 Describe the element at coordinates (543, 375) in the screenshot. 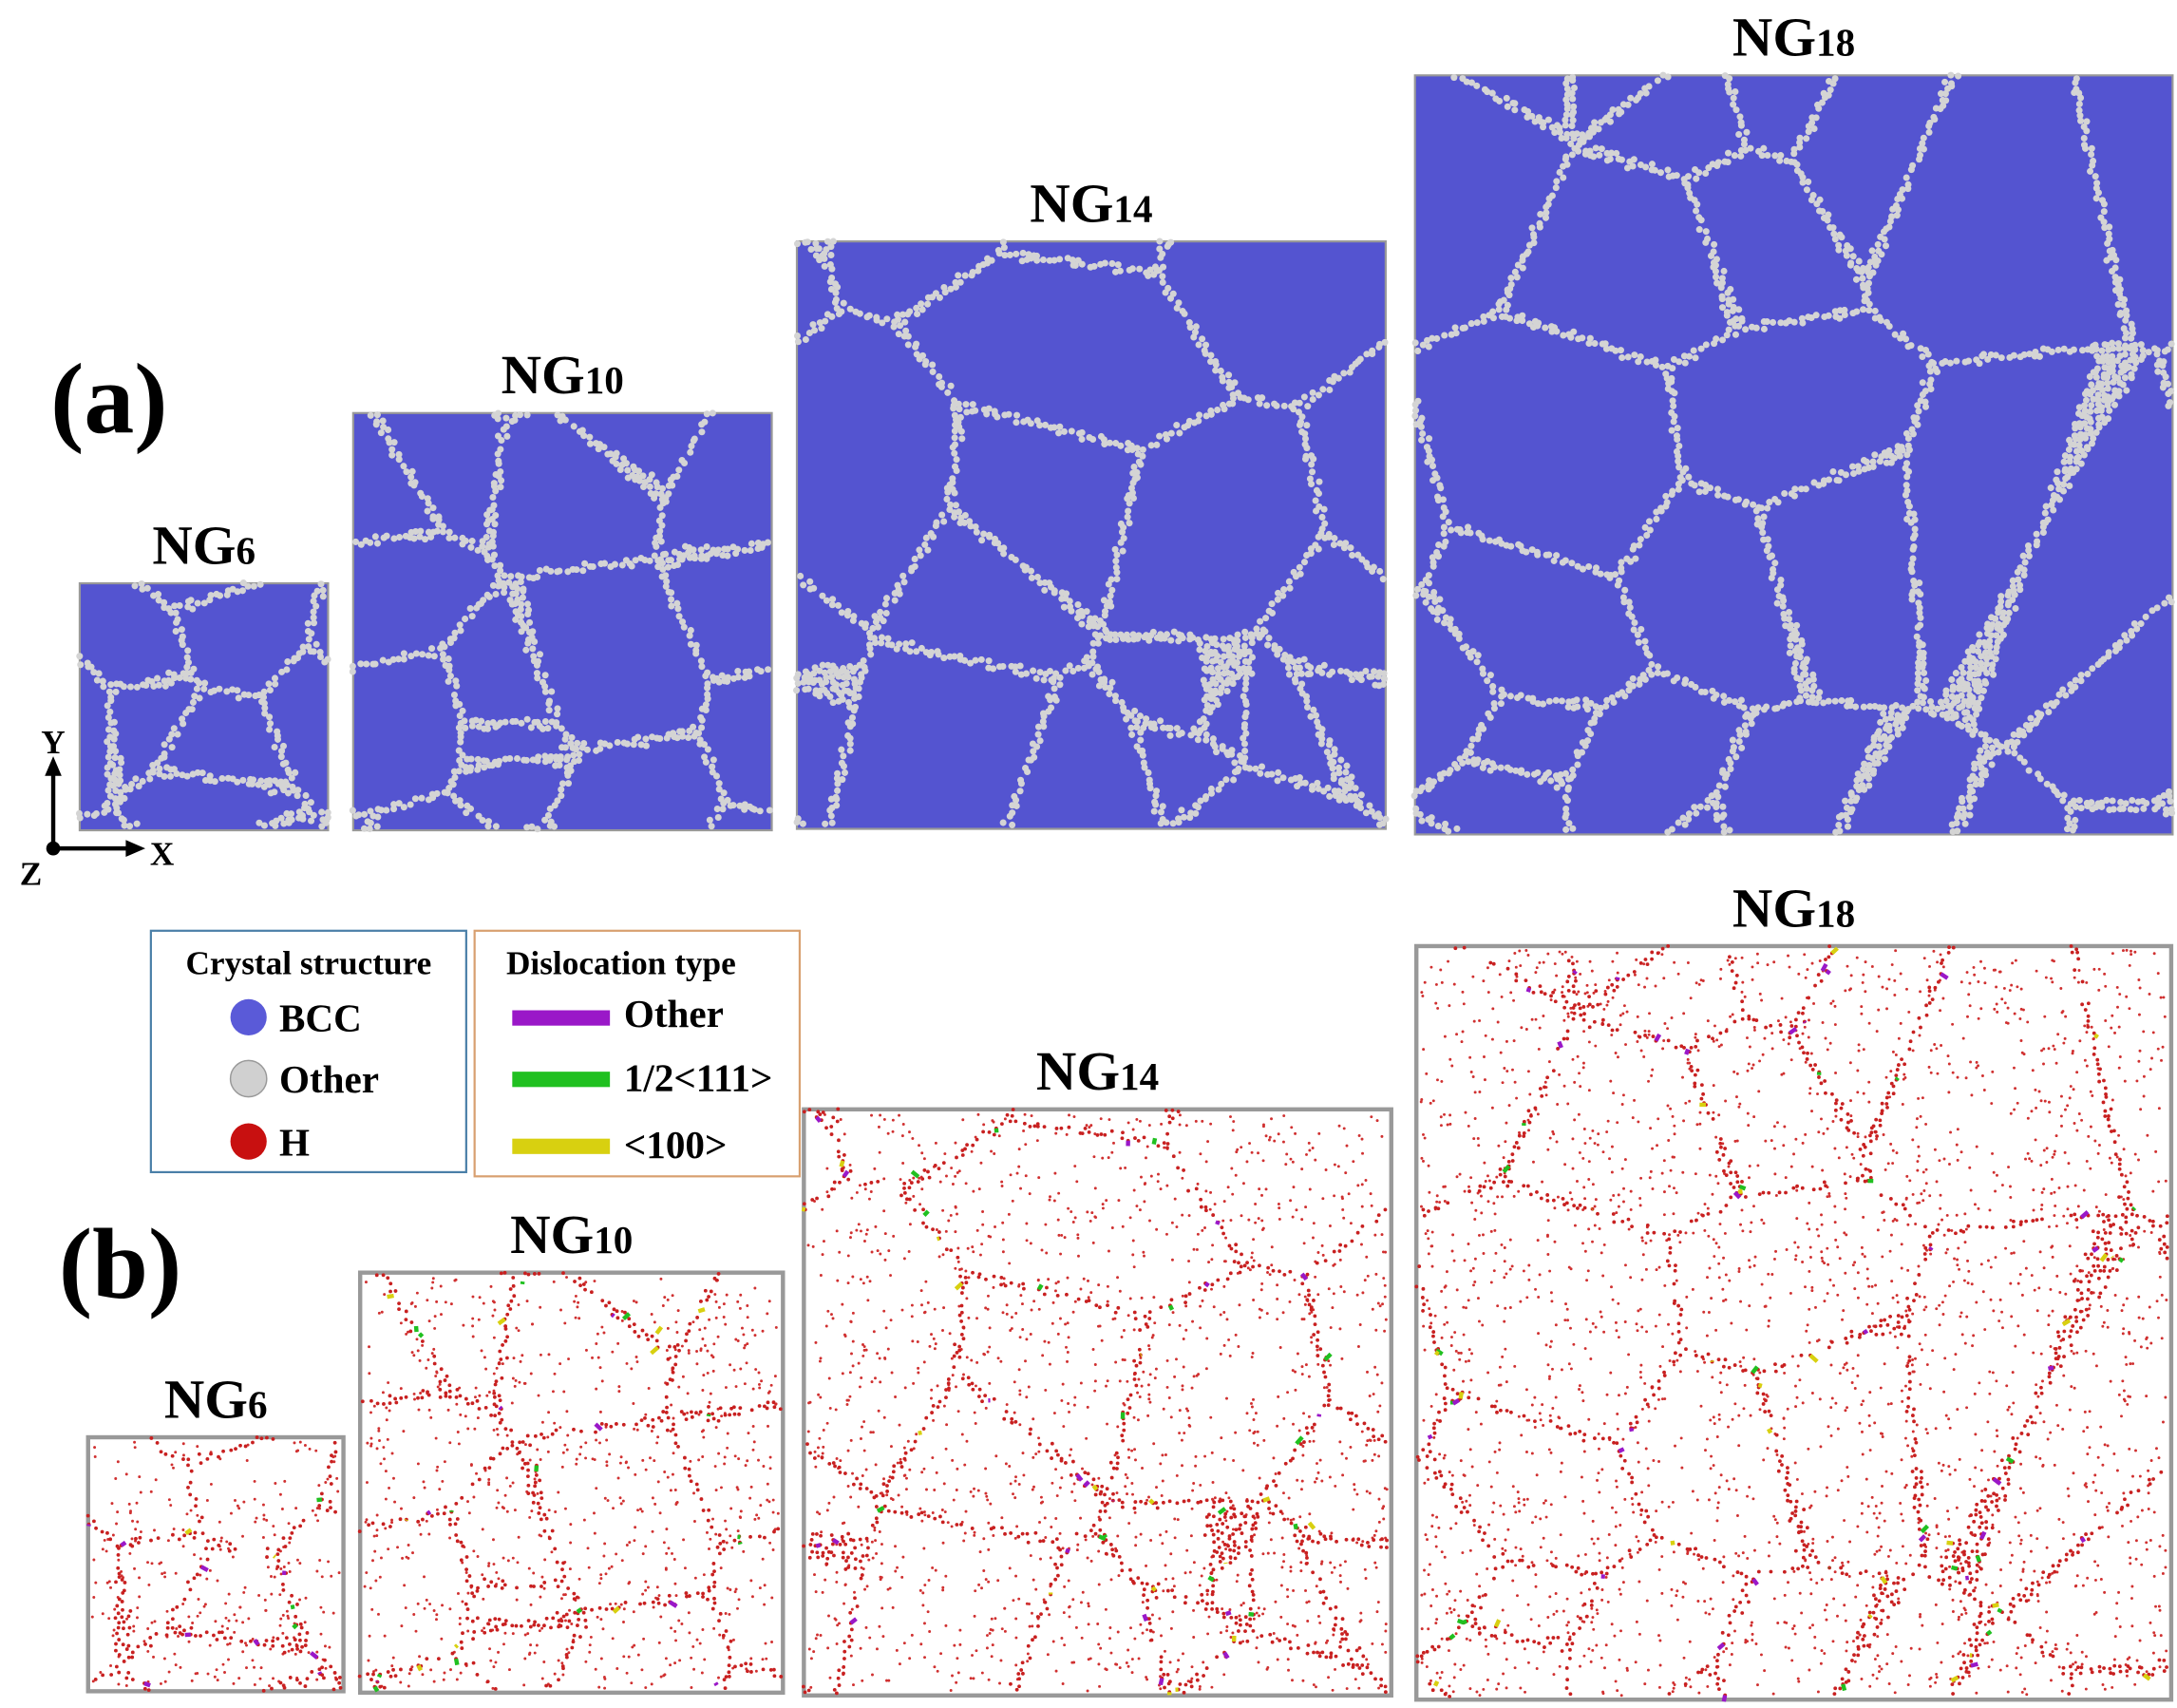

I see `title-main: NG` at that location.